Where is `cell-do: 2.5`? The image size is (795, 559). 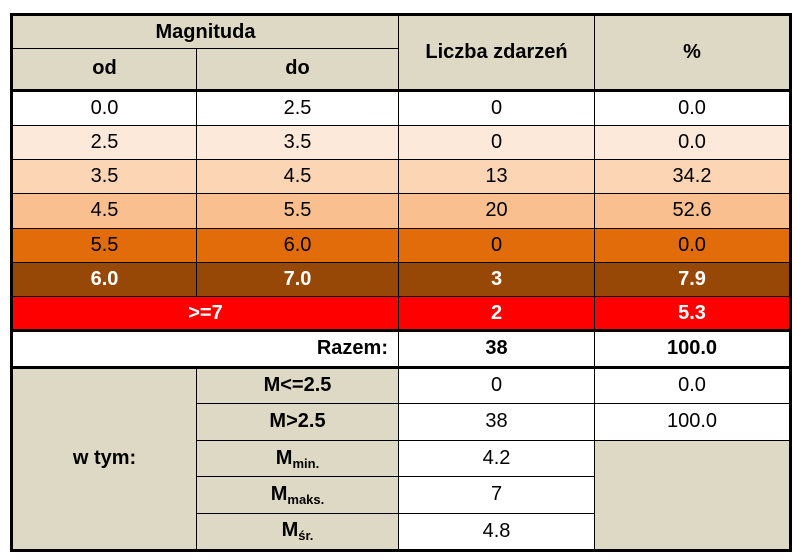
cell-do: 2.5 is located at coordinates (297, 107).